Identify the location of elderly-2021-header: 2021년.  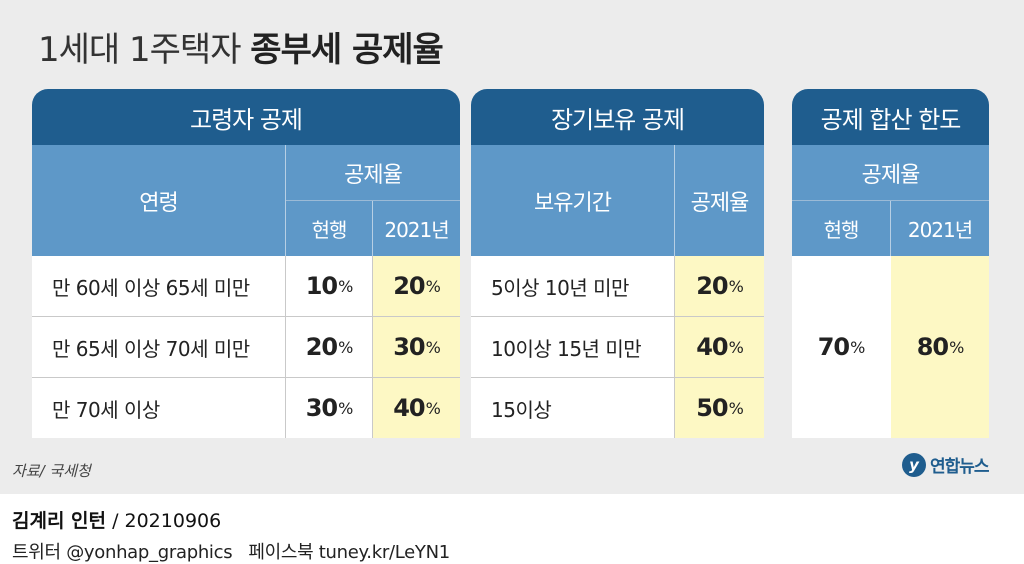
(416, 228).